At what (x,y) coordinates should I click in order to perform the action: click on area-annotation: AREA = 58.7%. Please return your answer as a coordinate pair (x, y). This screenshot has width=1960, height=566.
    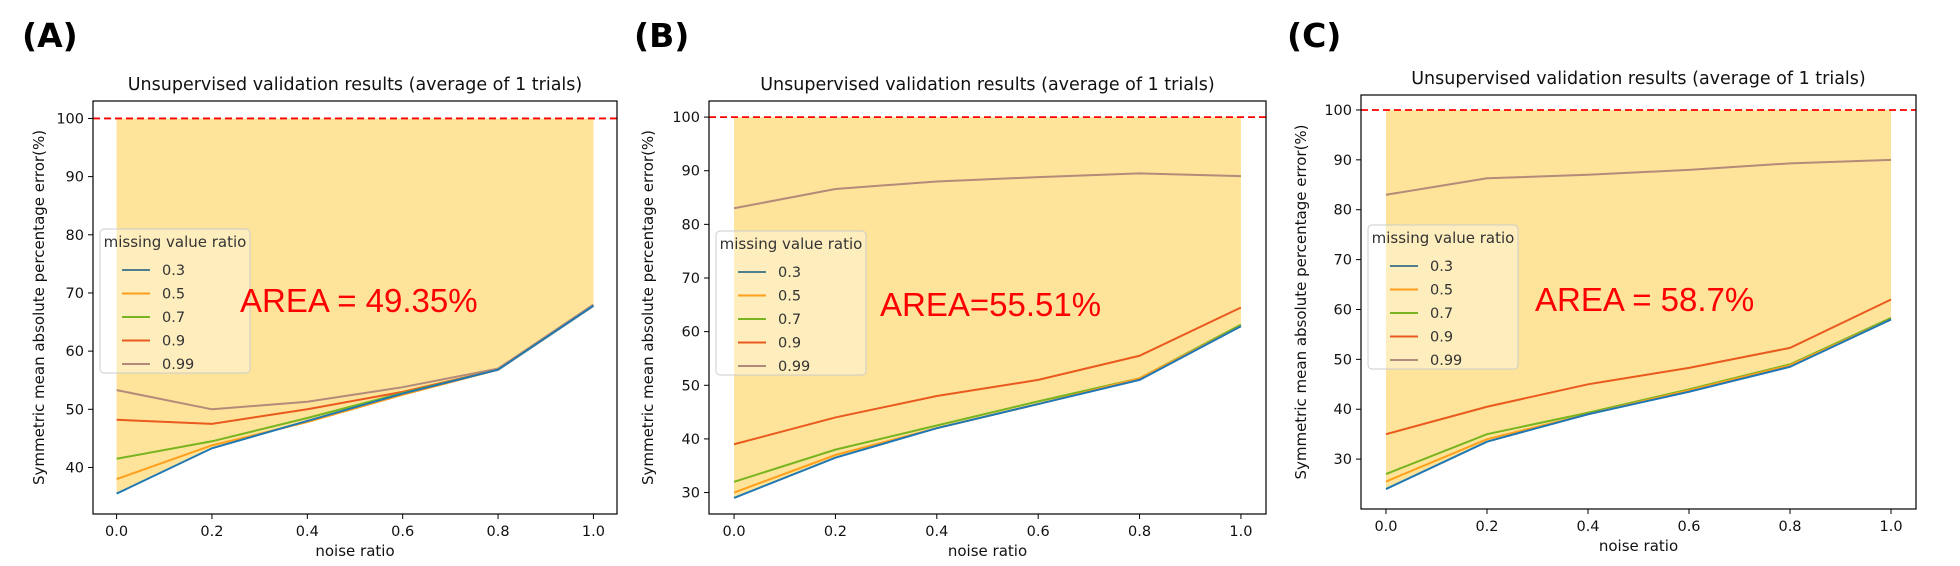
    Looking at the image, I should click on (1644, 299).